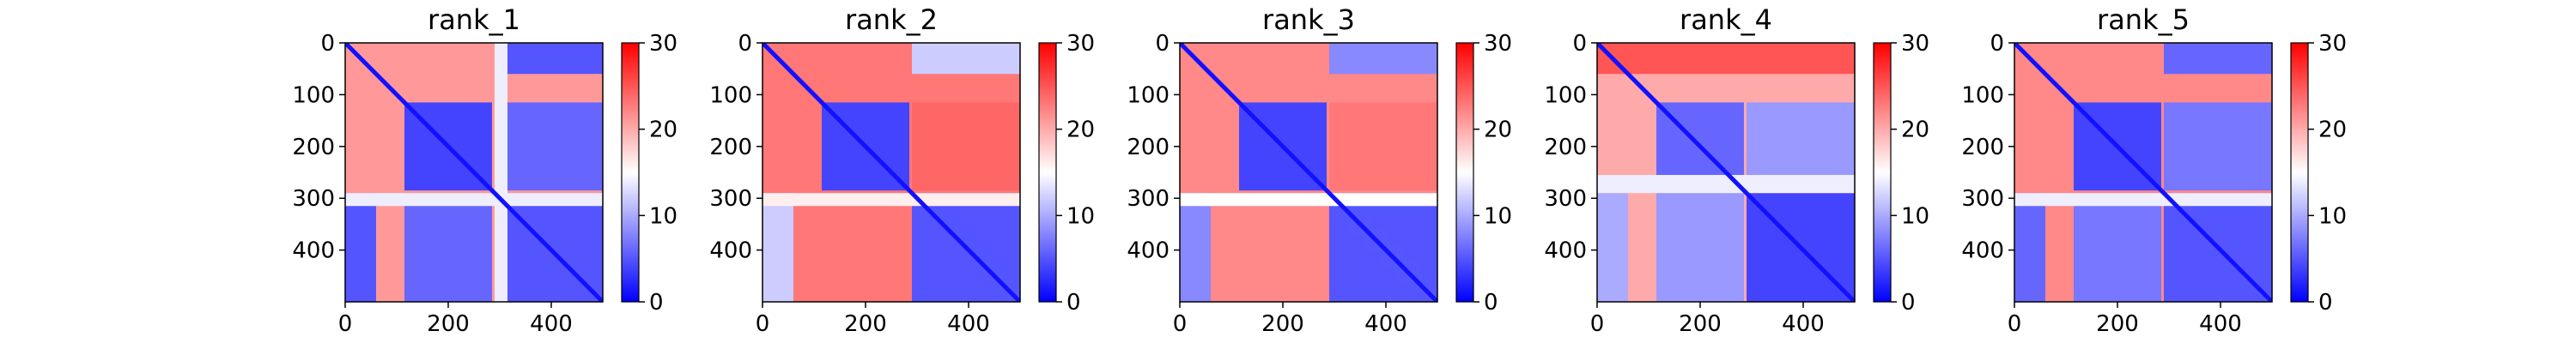 The width and height of the screenshot is (2576, 343). What do you see at coordinates (474, 19) in the screenshot?
I see `panel-title: rank_1` at bounding box center [474, 19].